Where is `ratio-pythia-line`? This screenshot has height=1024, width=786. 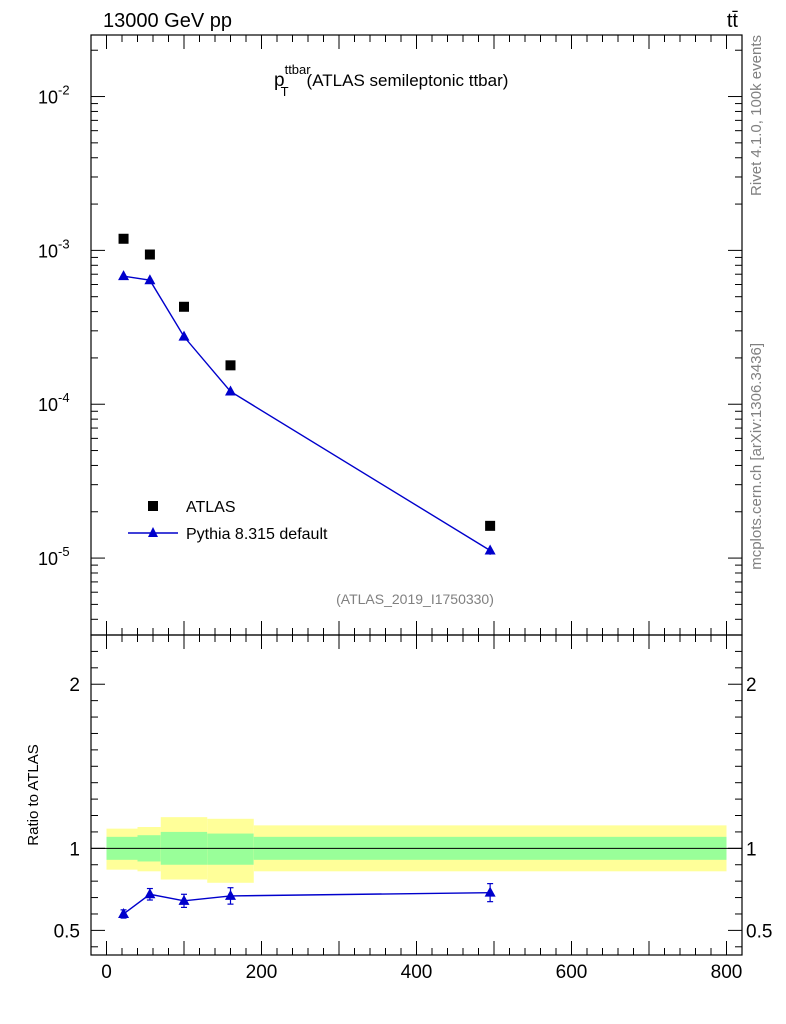
ratio-pythia-line is located at coordinates (307, 903).